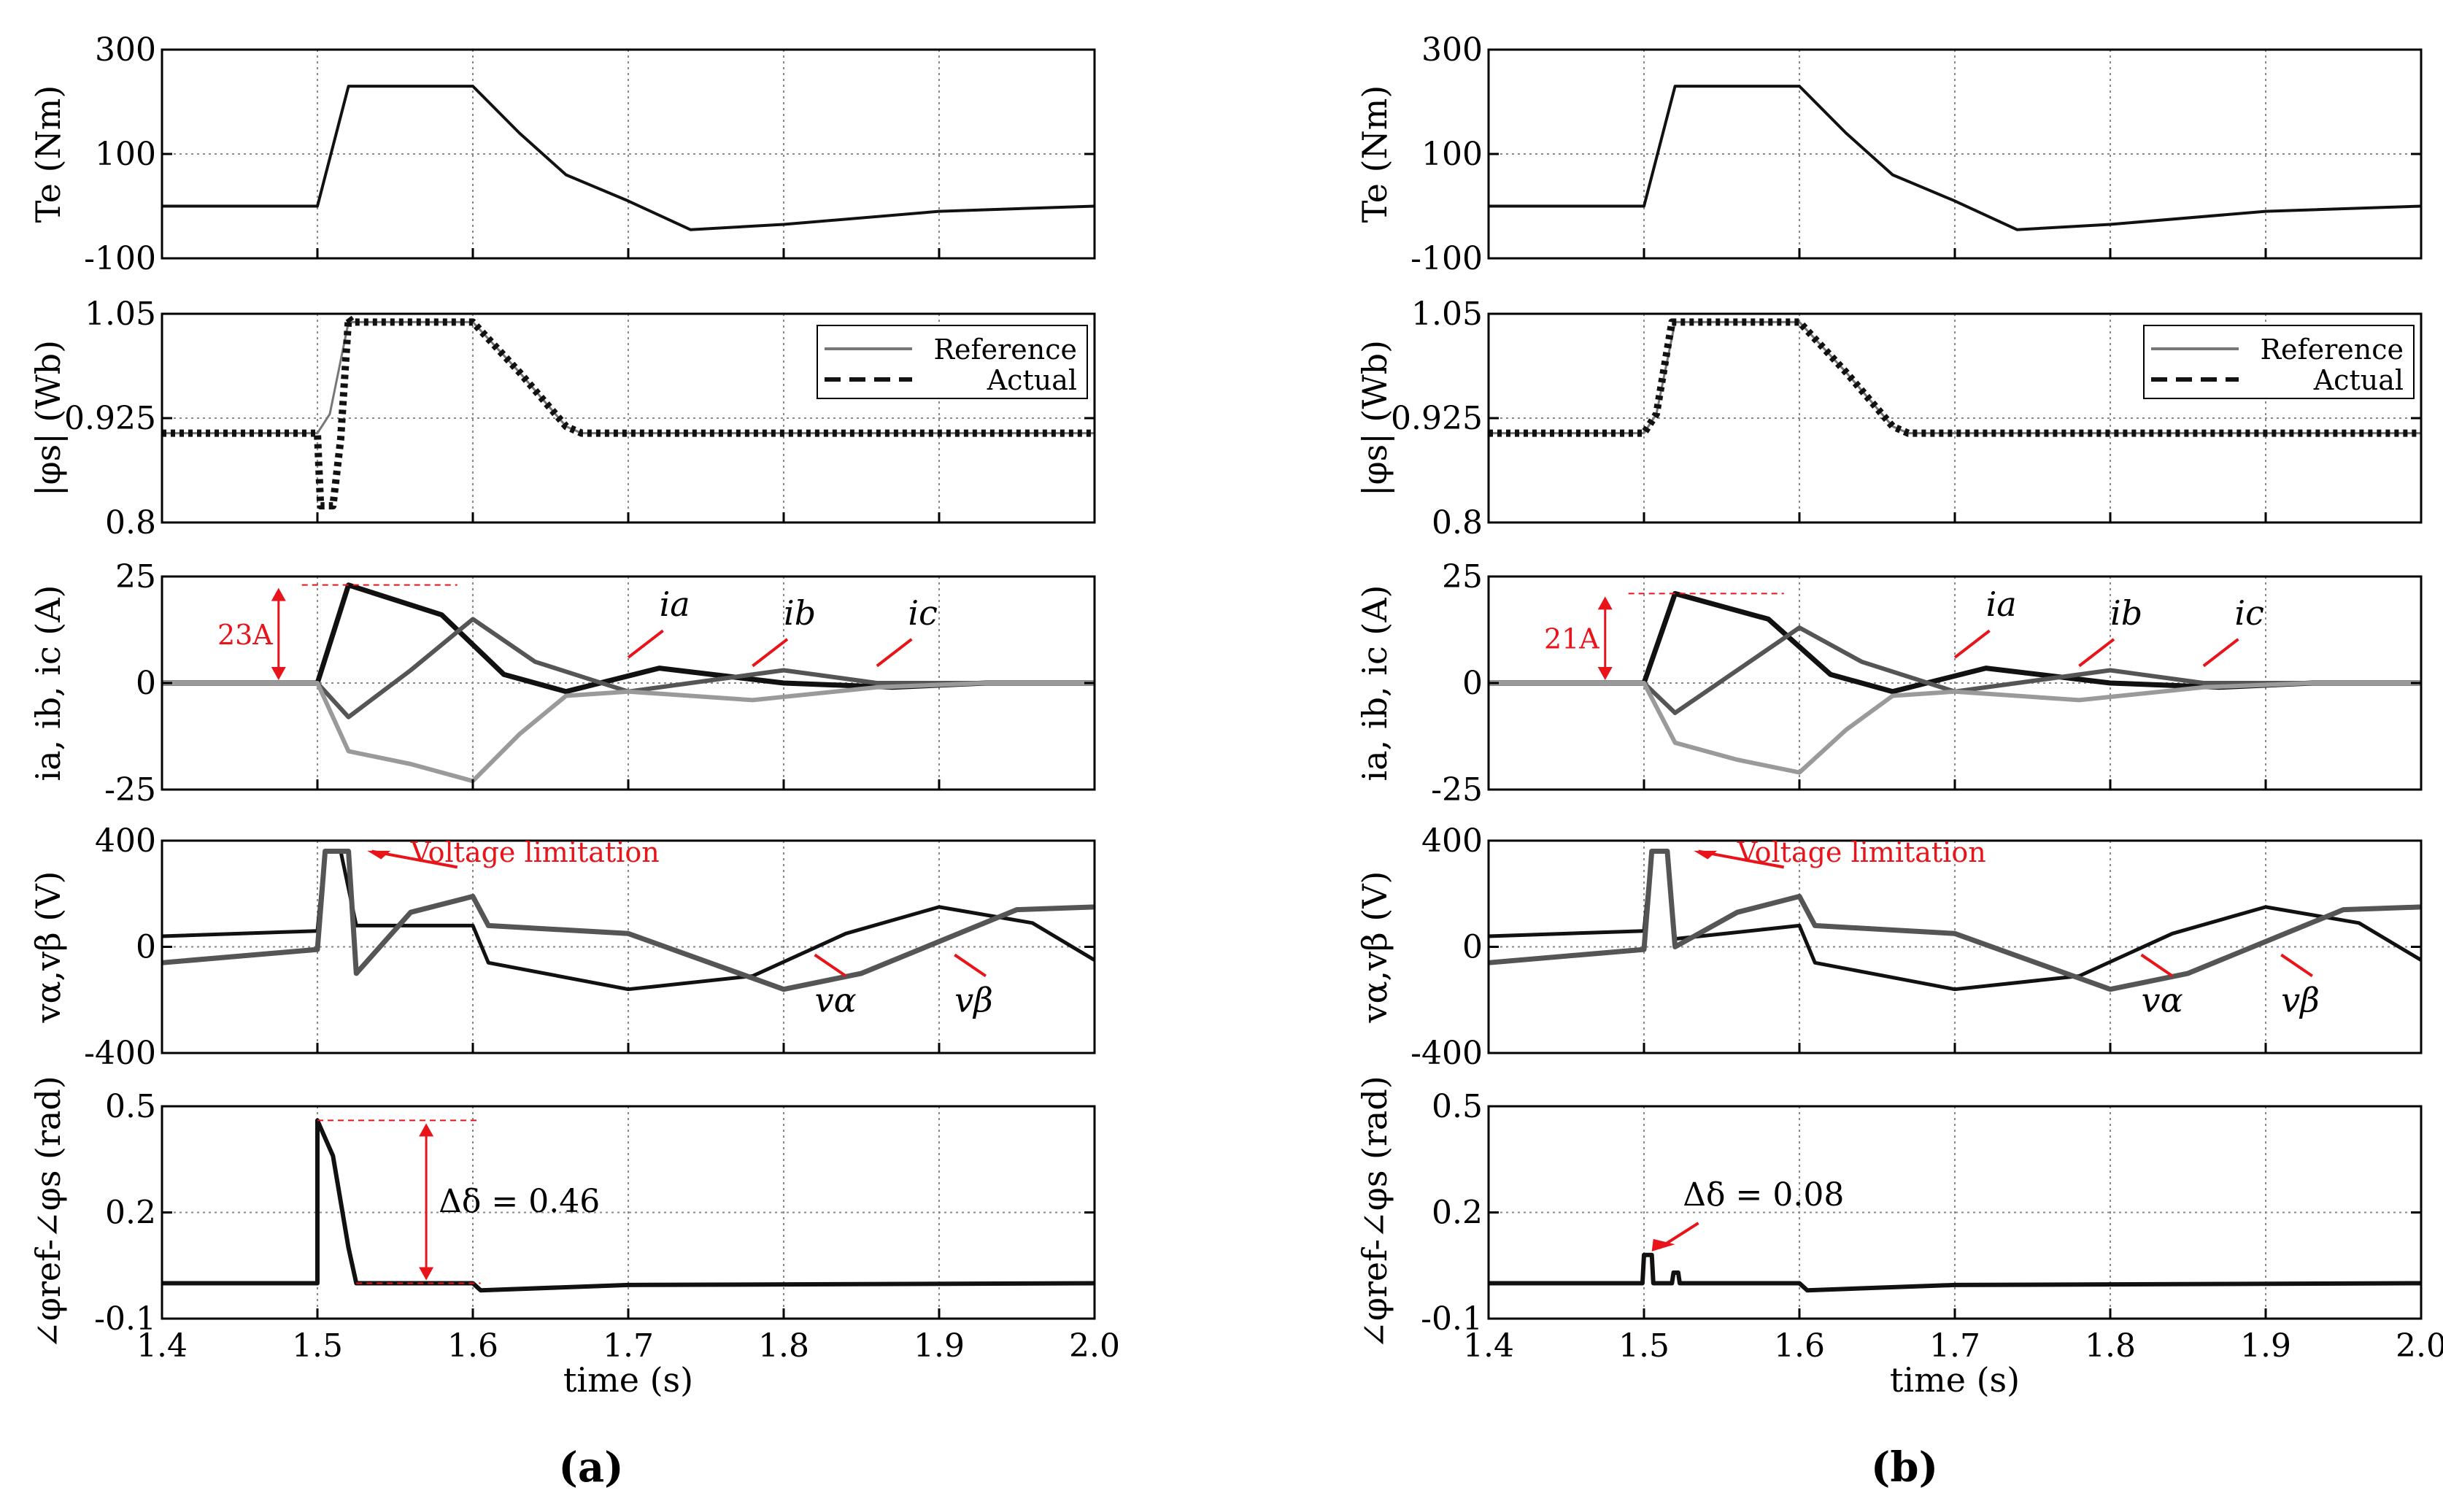  Describe the element at coordinates (535, 852) in the screenshot. I see `voltage-limitation-label: Voltage limitation` at that location.